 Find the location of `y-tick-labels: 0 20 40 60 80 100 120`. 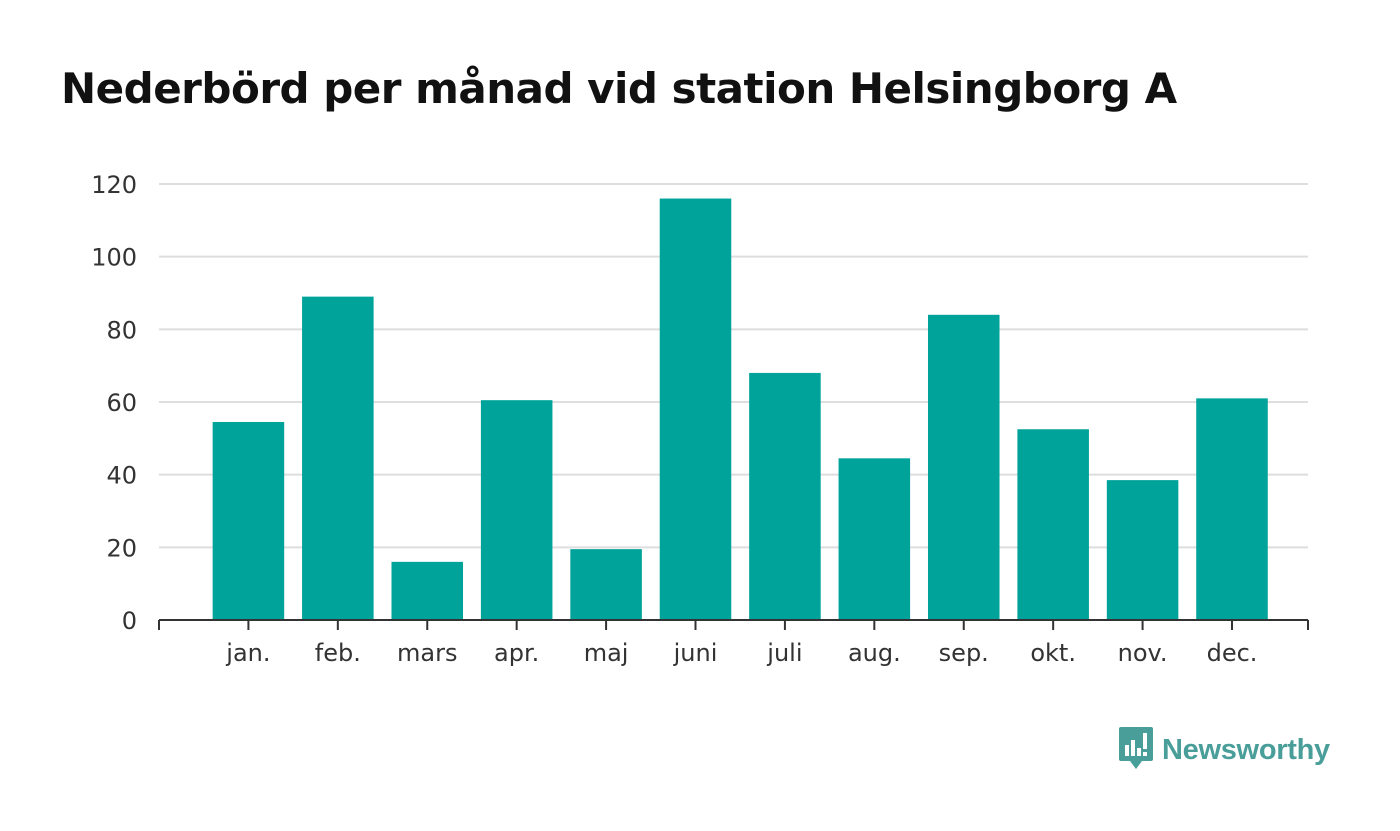

y-tick-labels: 0 20 40 60 80 100 120 is located at coordinates (114, 403).